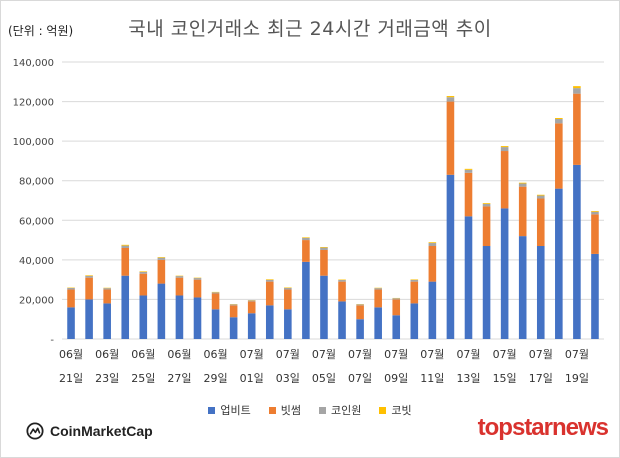  What do you see at coordinates (468, 378) in the screenshot?
I see `x-tick-label: 13일` at bounding box center [468, 378].